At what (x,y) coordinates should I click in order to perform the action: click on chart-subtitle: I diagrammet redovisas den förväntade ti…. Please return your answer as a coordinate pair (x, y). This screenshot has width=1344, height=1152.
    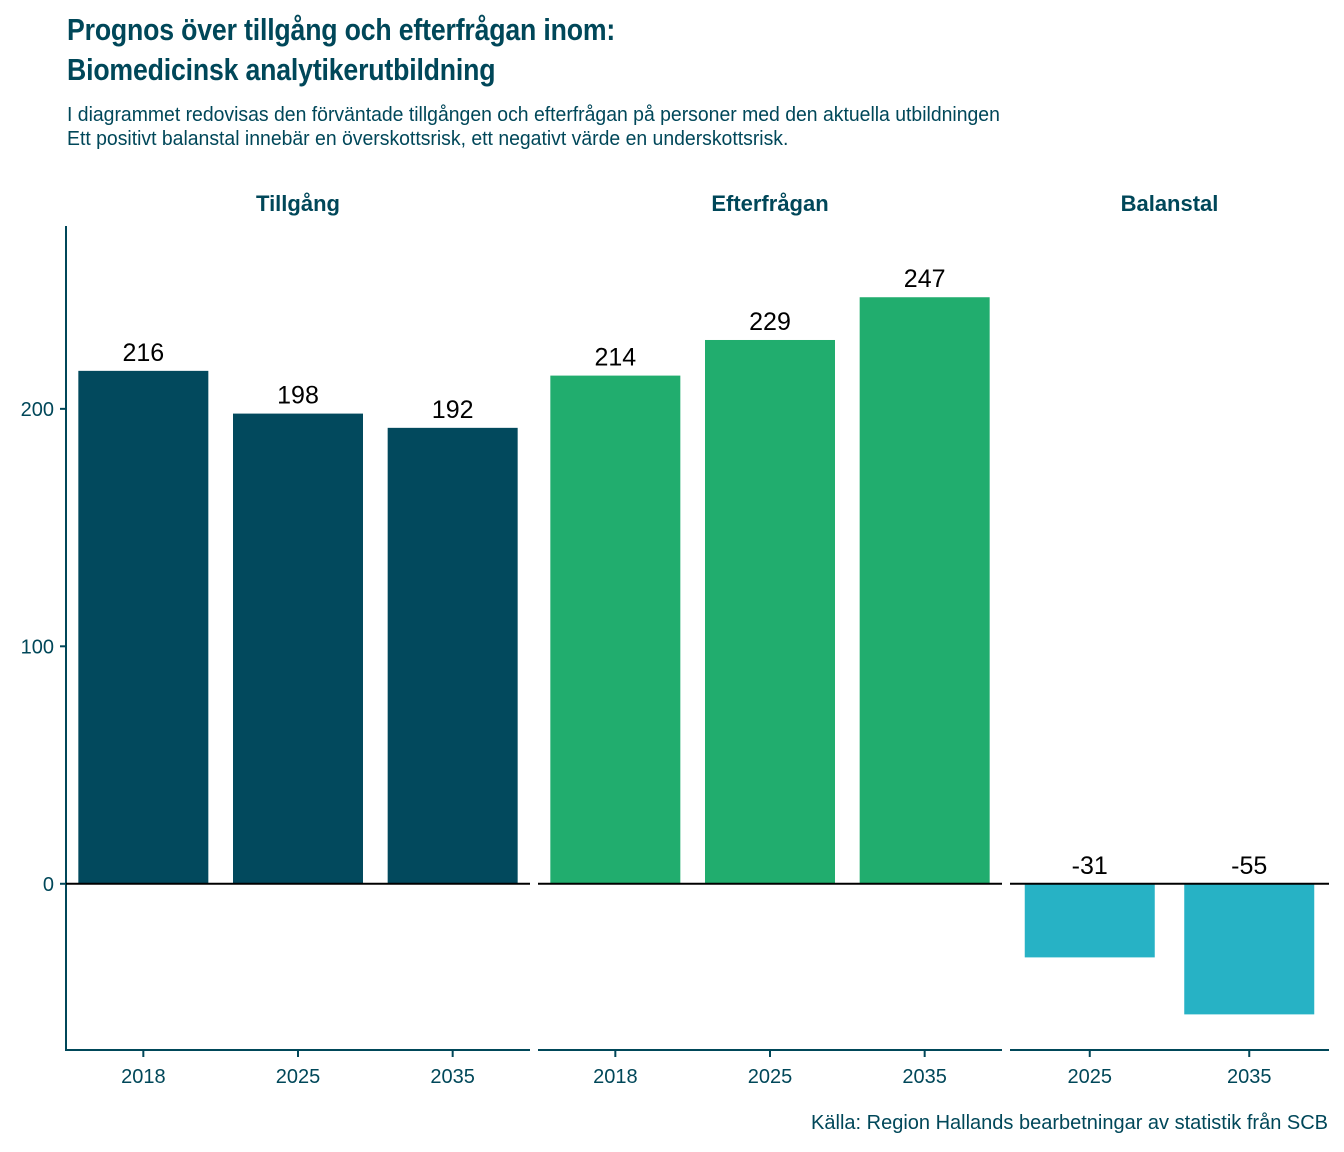
    Looking at the image, I should click on (533, 127).